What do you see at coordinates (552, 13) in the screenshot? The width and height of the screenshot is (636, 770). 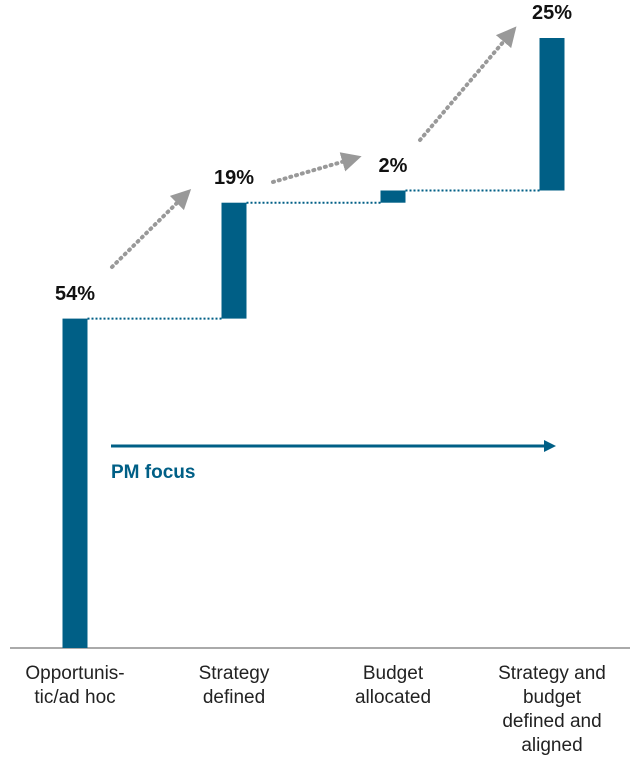 I see `value-label: 25%` at bounding box center [552, 13].